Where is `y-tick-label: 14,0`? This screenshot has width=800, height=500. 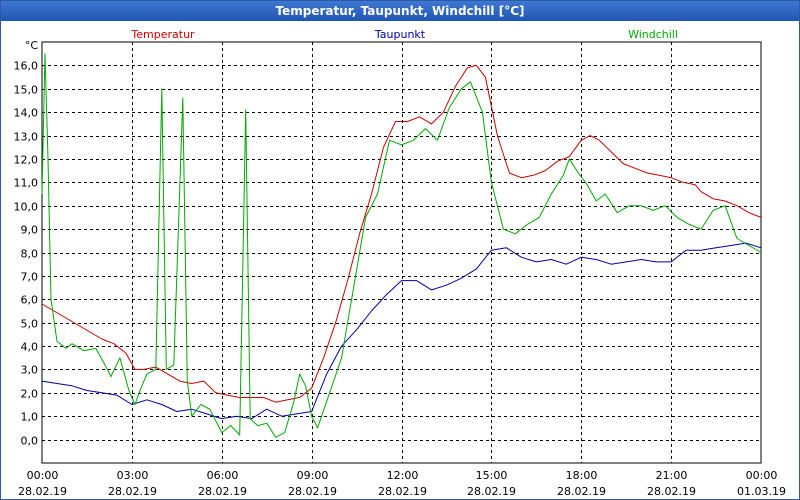
y-tick-label: 14,0 is located at coordinates (26, 113).